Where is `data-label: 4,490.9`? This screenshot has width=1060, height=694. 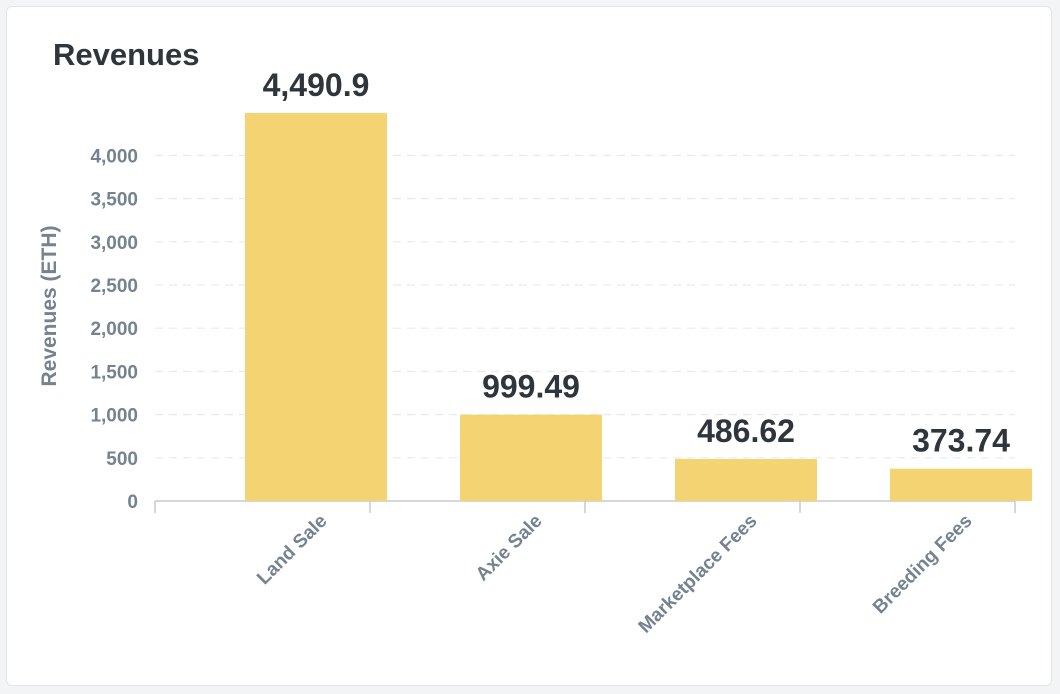 data-label: 4,490.9 is located at coordinates (316, 85).